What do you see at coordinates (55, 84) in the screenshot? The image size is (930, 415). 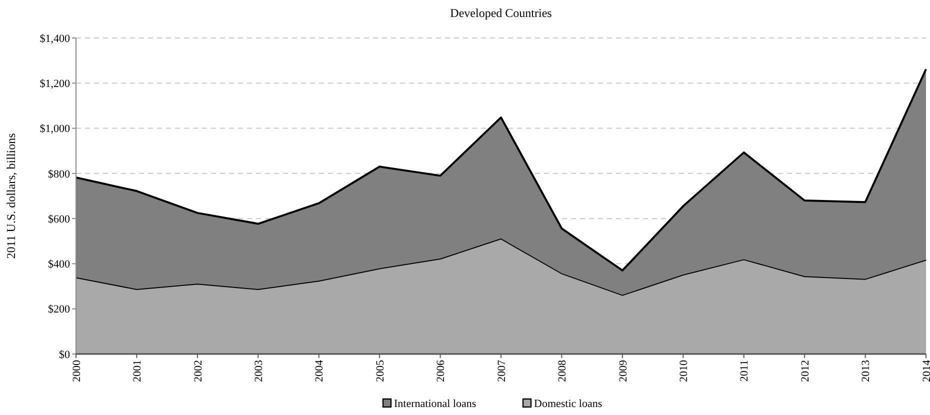 I see `y-tick-label: $1,200` at bounding box center [55, 84].